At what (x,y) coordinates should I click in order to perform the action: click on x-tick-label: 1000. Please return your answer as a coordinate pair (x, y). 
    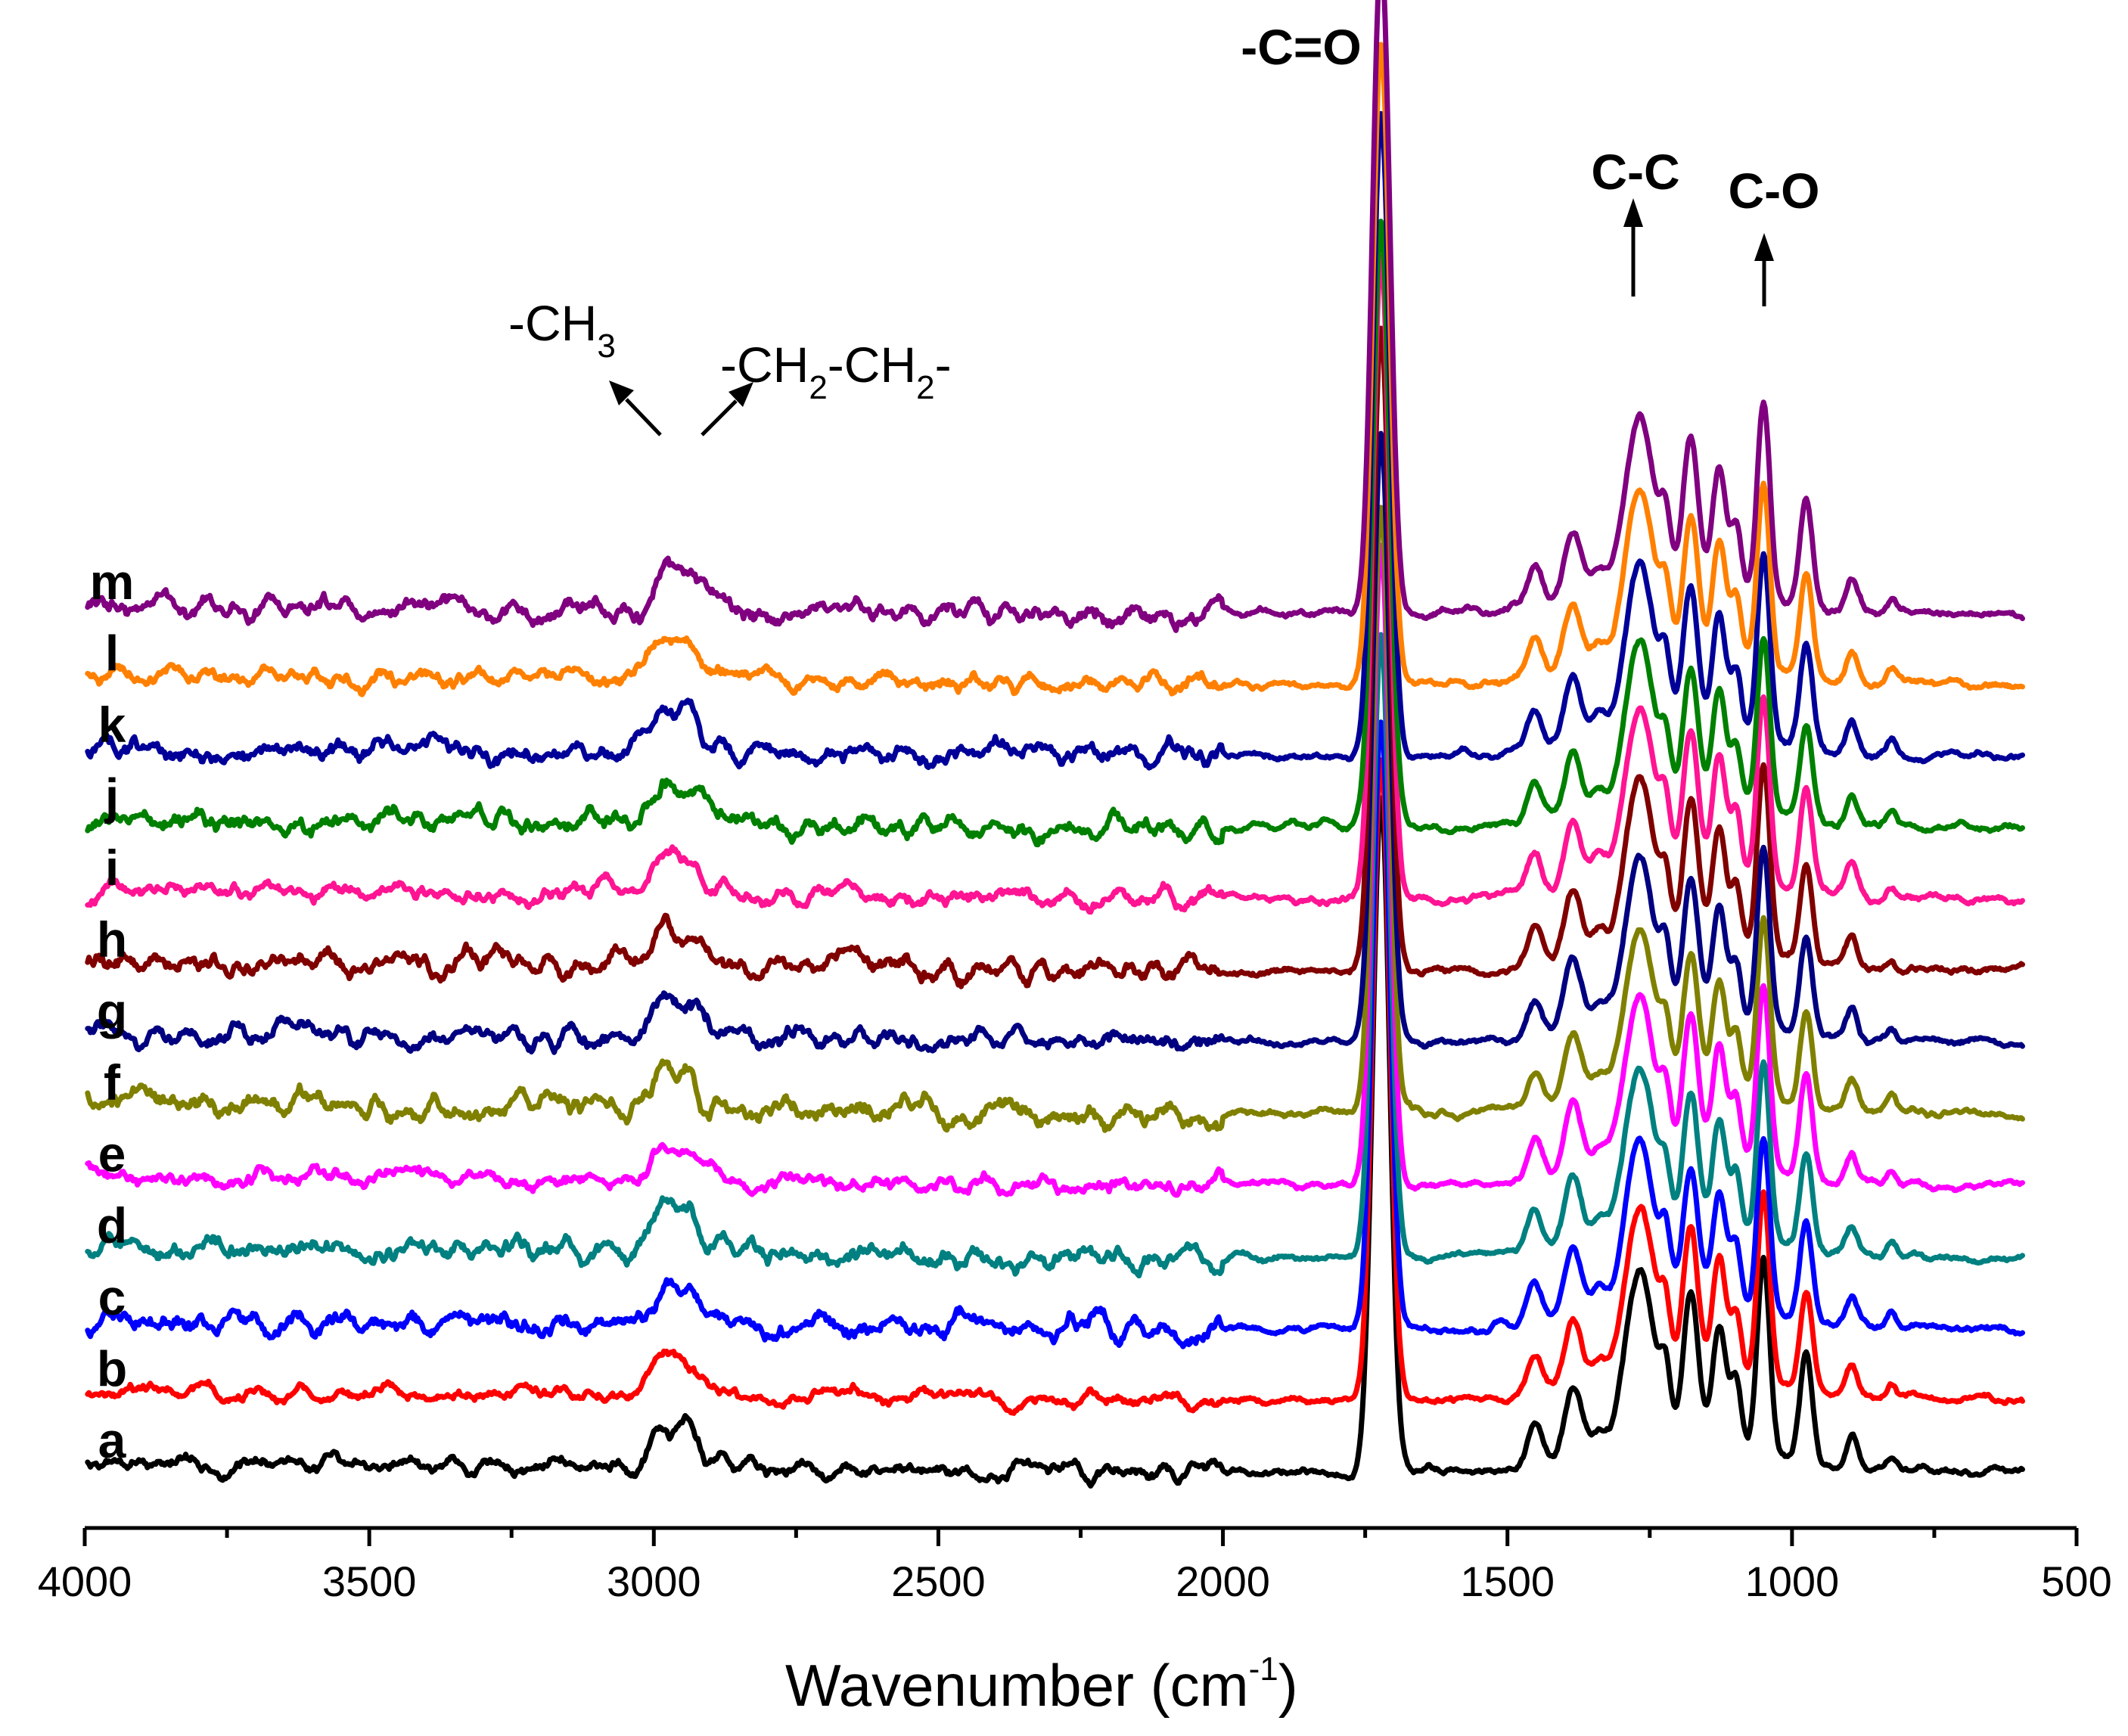
    Looking at the image, I should click on (1792, 1581).